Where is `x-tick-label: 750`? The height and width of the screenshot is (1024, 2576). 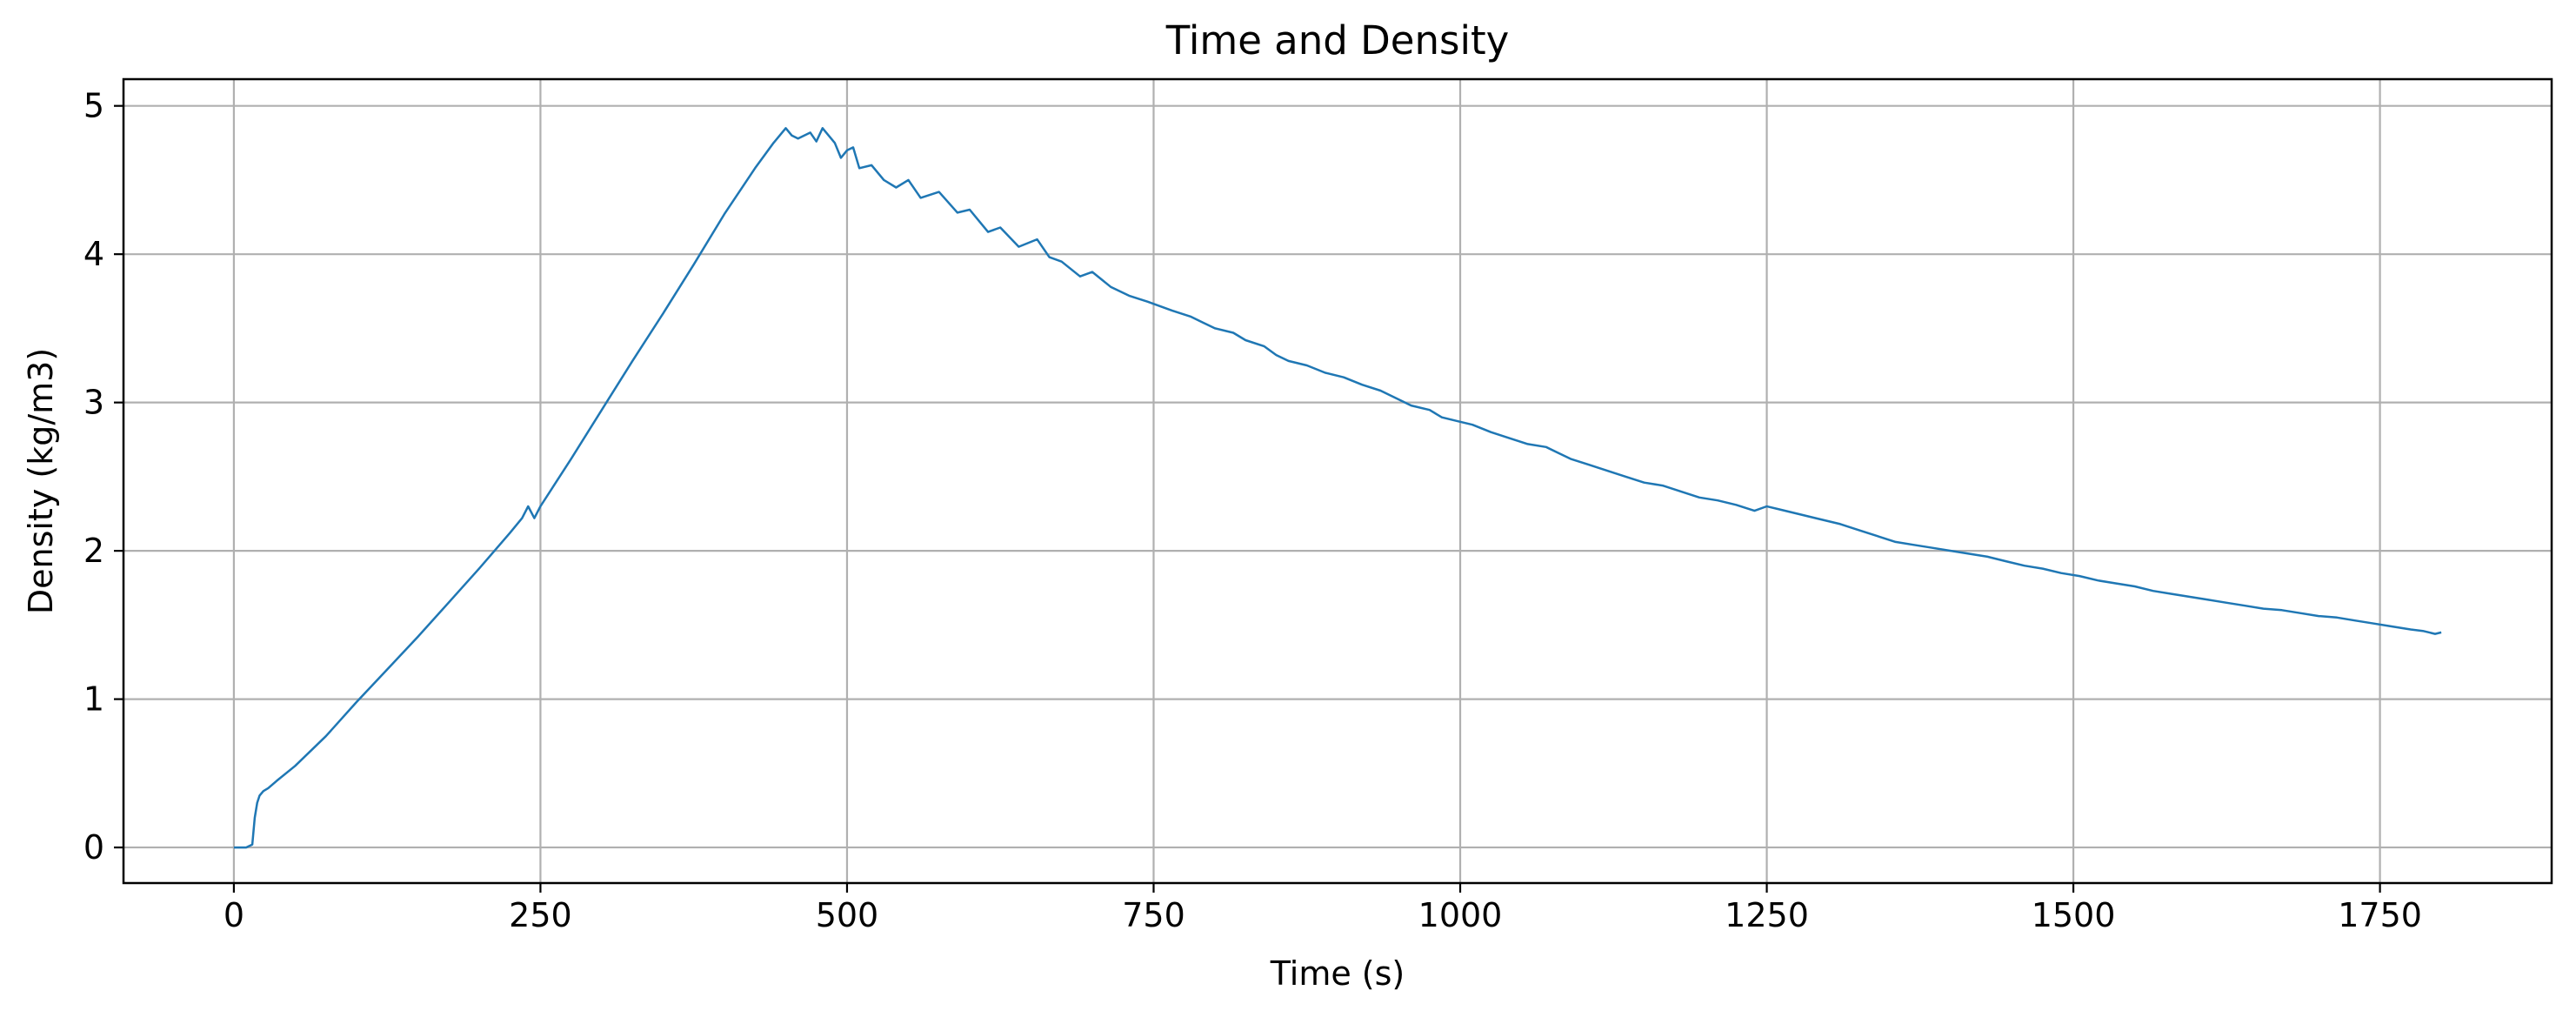
x-tick-label: 750 is located at coordinates (1153, 915).